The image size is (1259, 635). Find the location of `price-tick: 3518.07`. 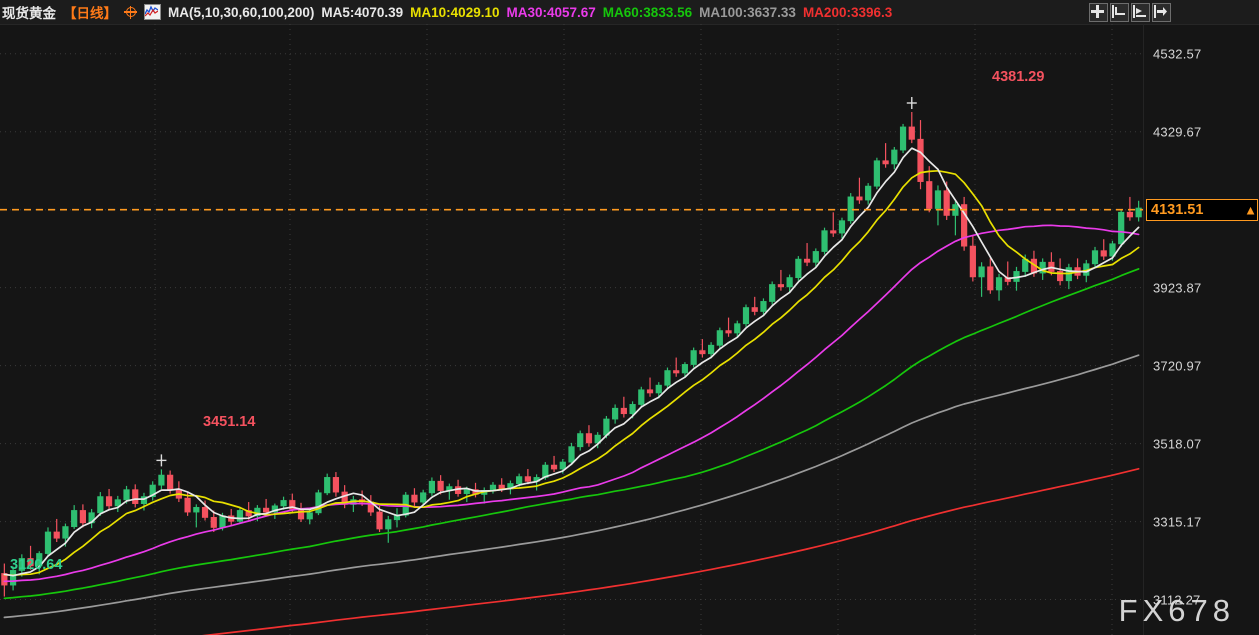

price-tick: 3518.07 is located at coordinates (1177, 444).